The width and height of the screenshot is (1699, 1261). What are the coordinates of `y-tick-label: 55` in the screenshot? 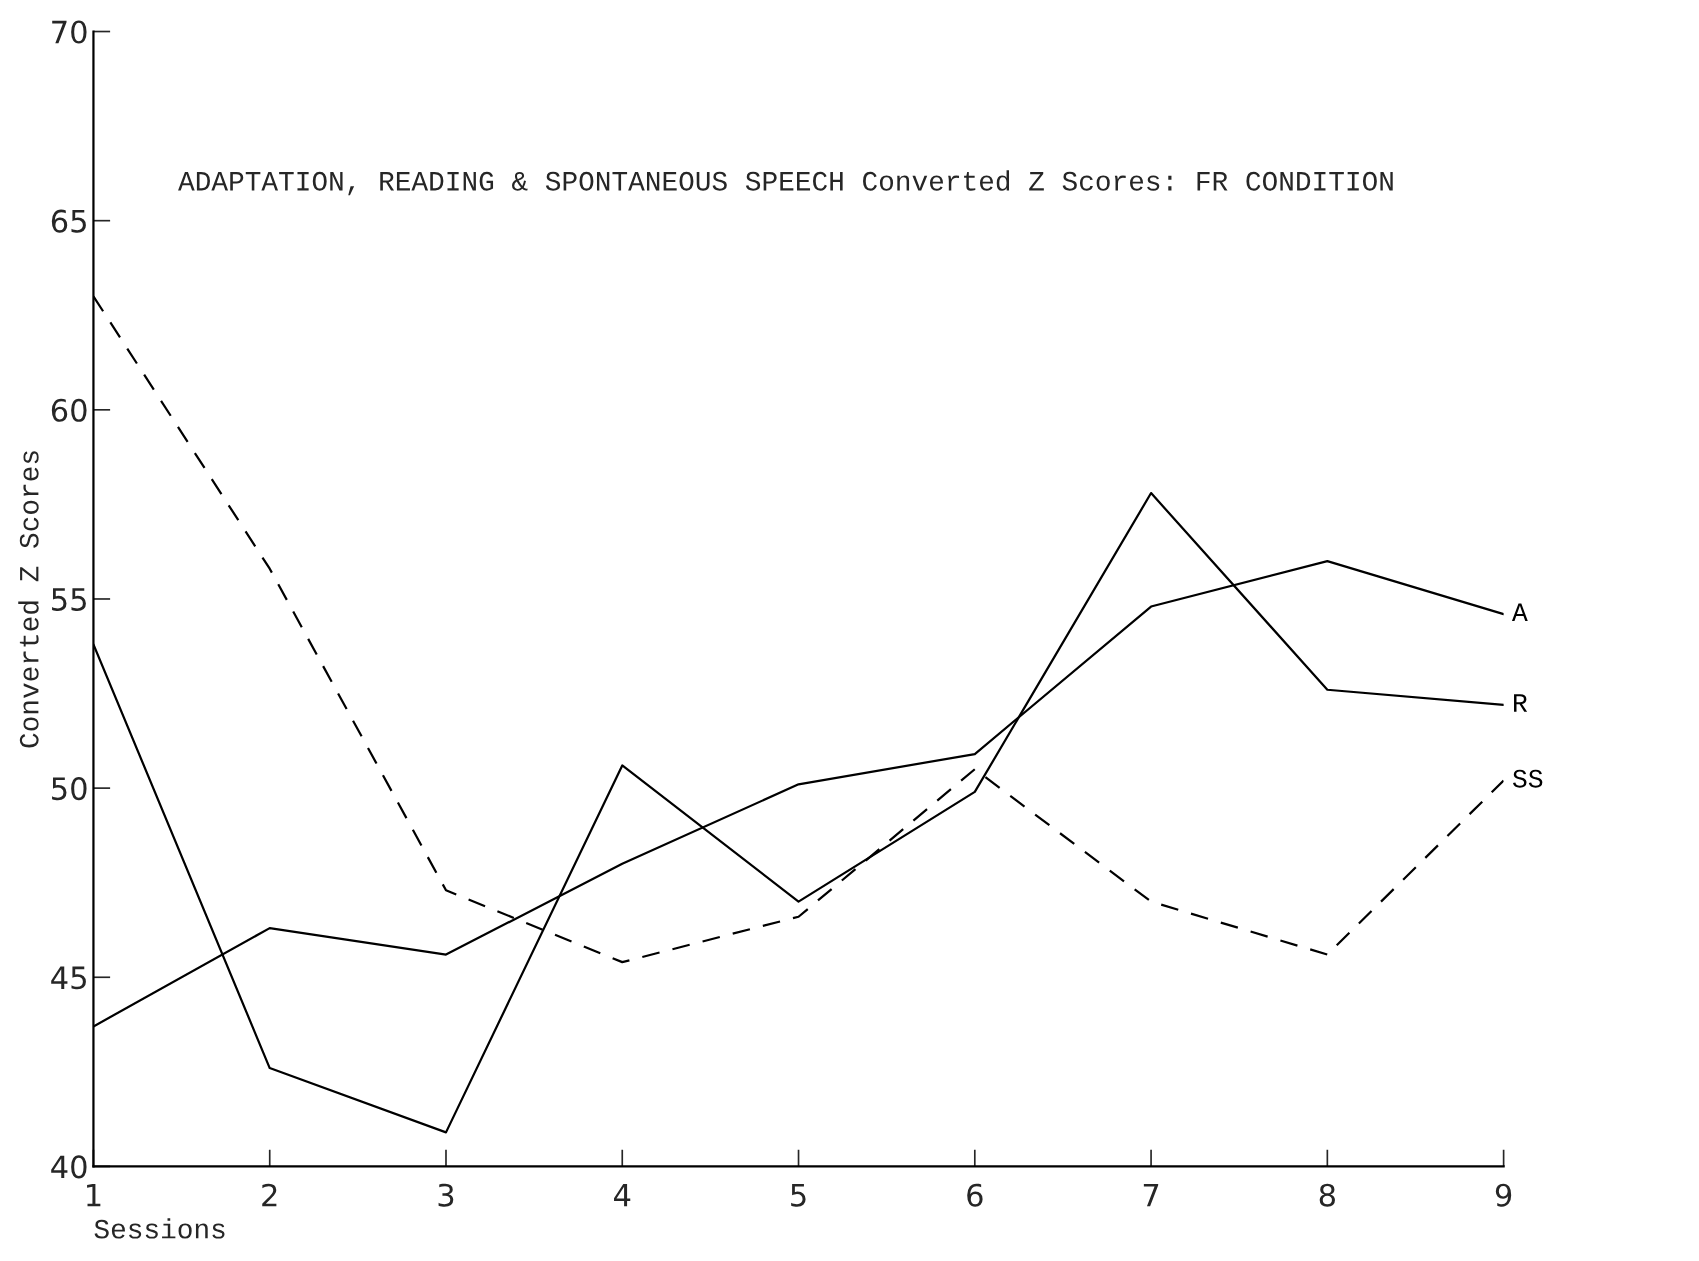 It's located at (69, 600).